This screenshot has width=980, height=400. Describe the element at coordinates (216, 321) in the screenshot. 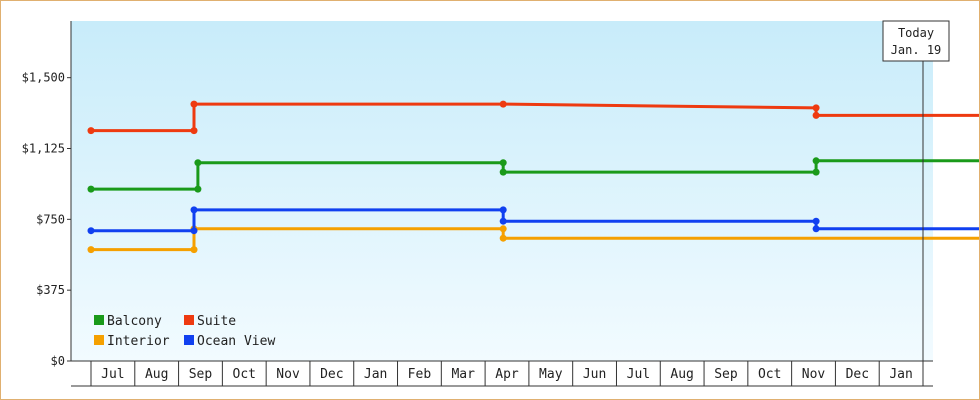

I see `legend-label: Suite` at that location.